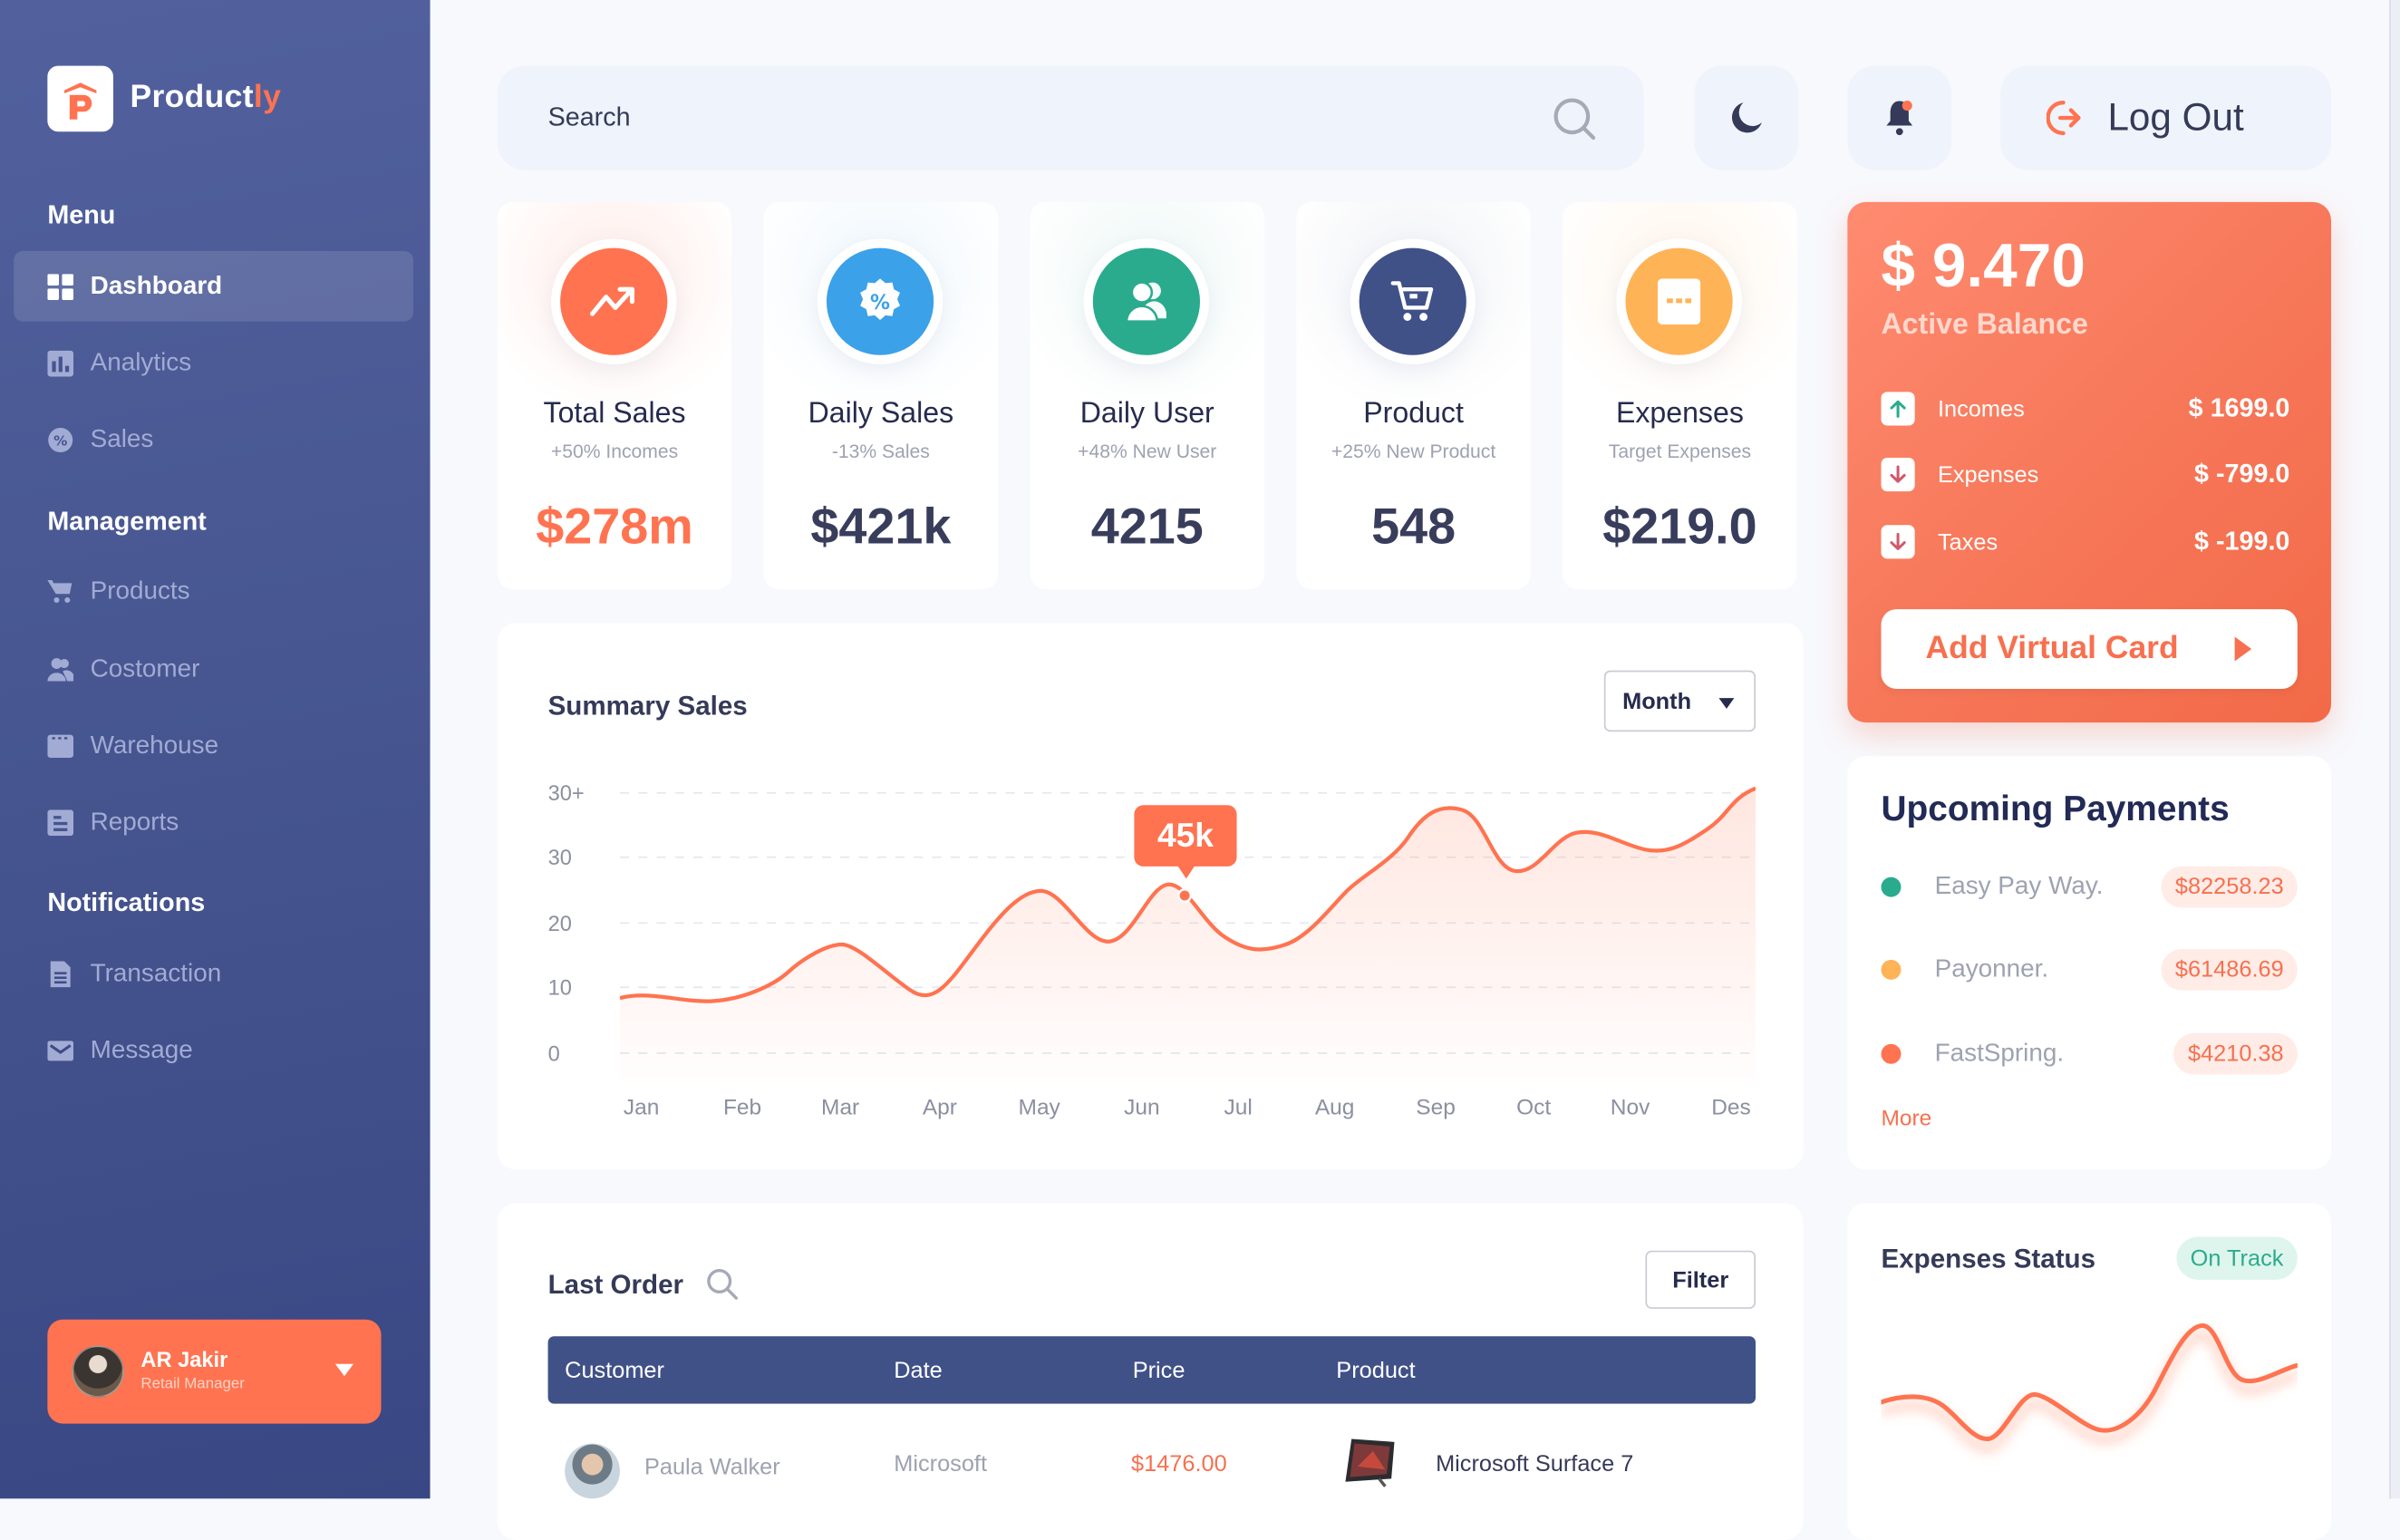 This screenshot has width=2400, height=1540. Describe the element at coordinates (559, 987) in the screenshot. I see `y-tick: 10` at that location.